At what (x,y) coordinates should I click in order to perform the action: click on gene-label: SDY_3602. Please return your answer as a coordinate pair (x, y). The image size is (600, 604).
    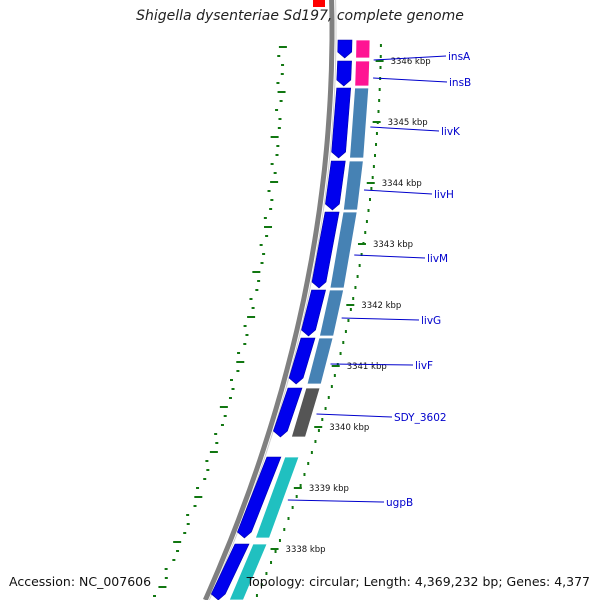
    Looking at the image, I should click on (420, 418).